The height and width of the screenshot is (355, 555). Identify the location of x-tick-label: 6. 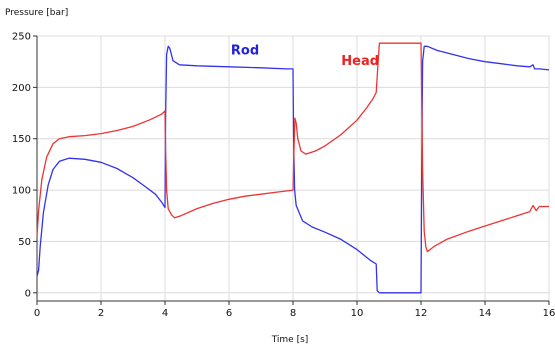
(229, 313).